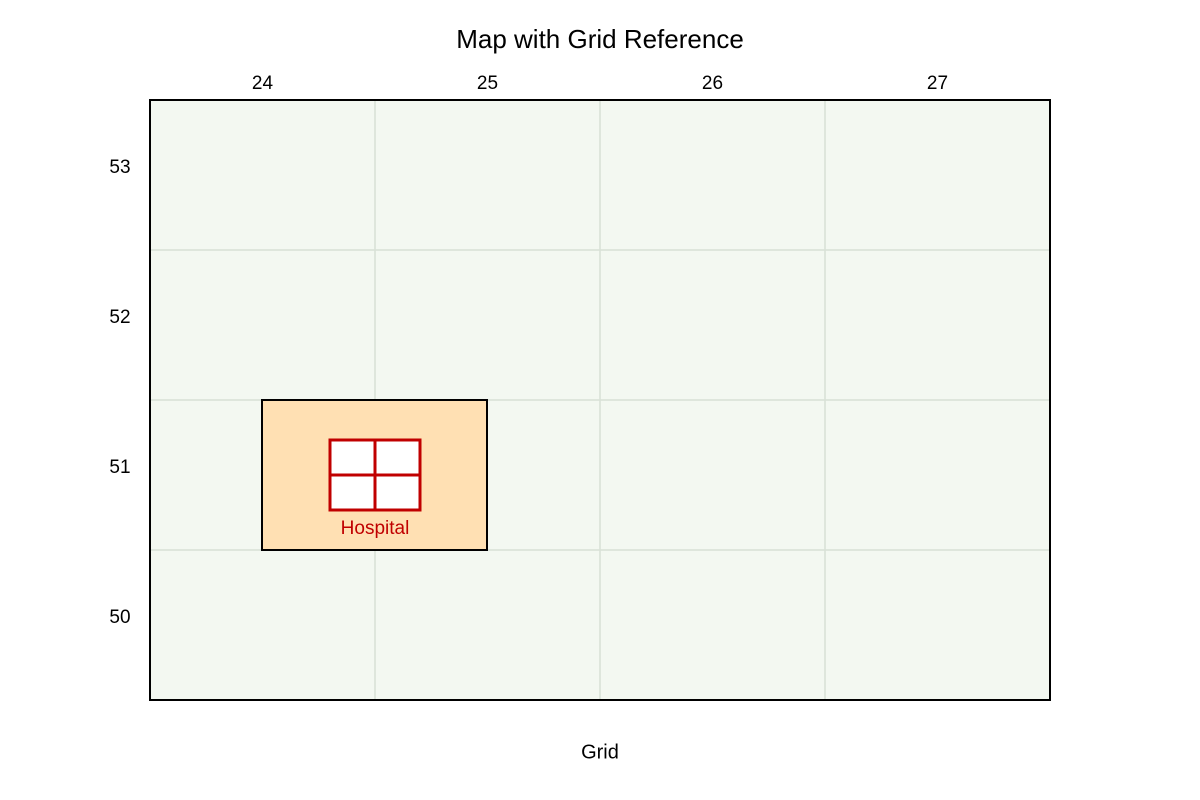 Image resolution: width=1200 pixels, height=800 pixels. What do you see at coordinates (375, 528) in the screenshot?
I see `feature-label: Hospital` at bounding box center [375, 528].